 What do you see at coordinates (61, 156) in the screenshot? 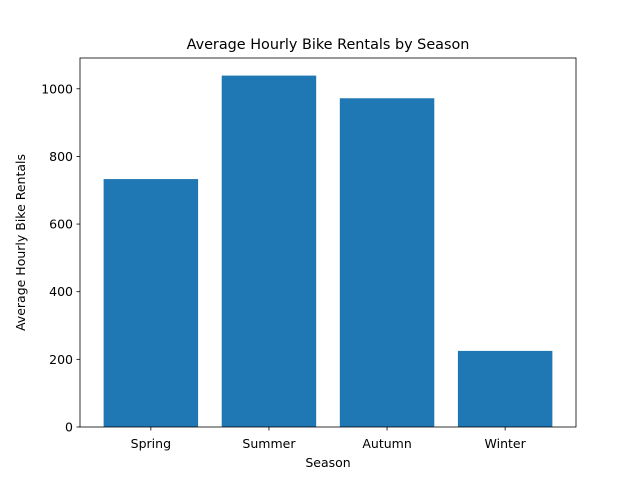
I see `y-tick-label-800: 800` at bounding box center [61, 156].